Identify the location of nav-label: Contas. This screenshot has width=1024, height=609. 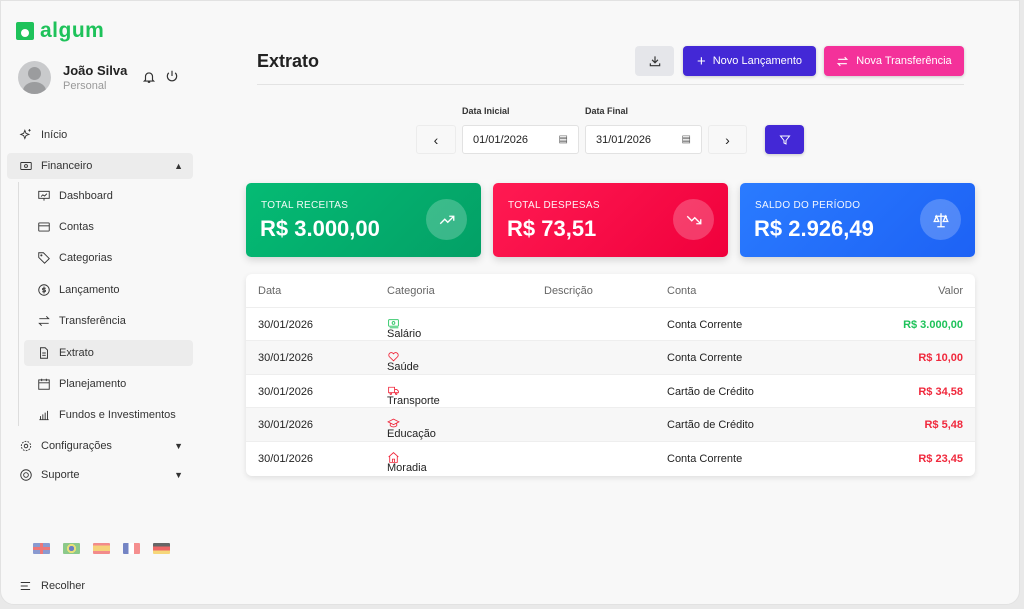
(76, 227).